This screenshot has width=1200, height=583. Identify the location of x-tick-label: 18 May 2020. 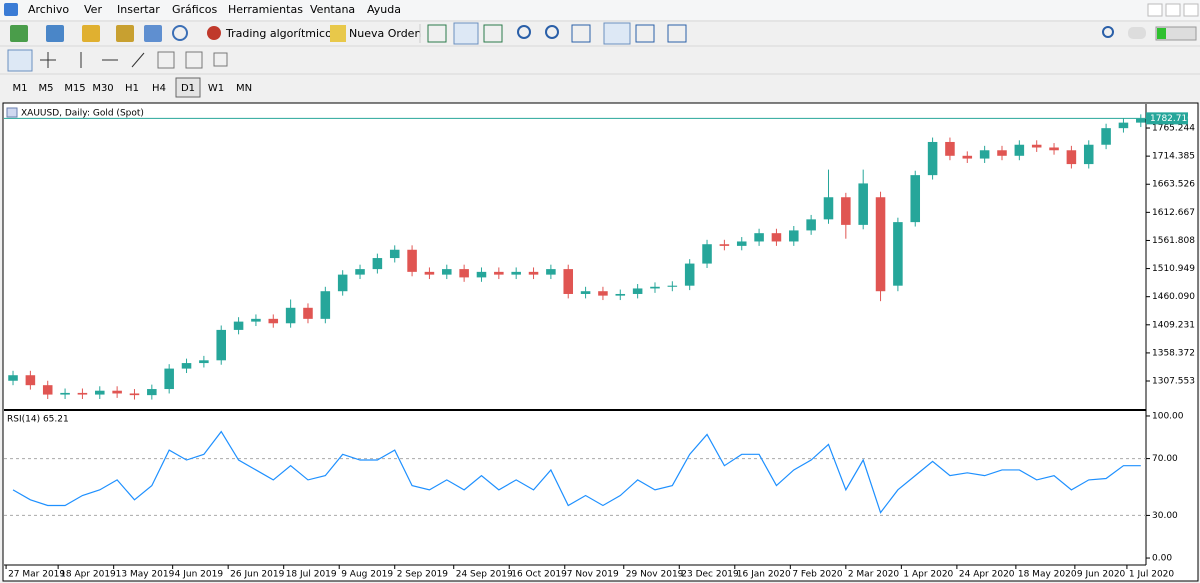
(1047, 575).